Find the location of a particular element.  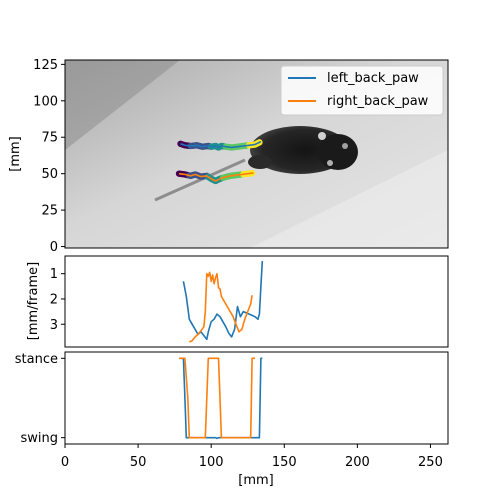

legend: left_back_paw right_back_paw is located at coordinates (362, 90).